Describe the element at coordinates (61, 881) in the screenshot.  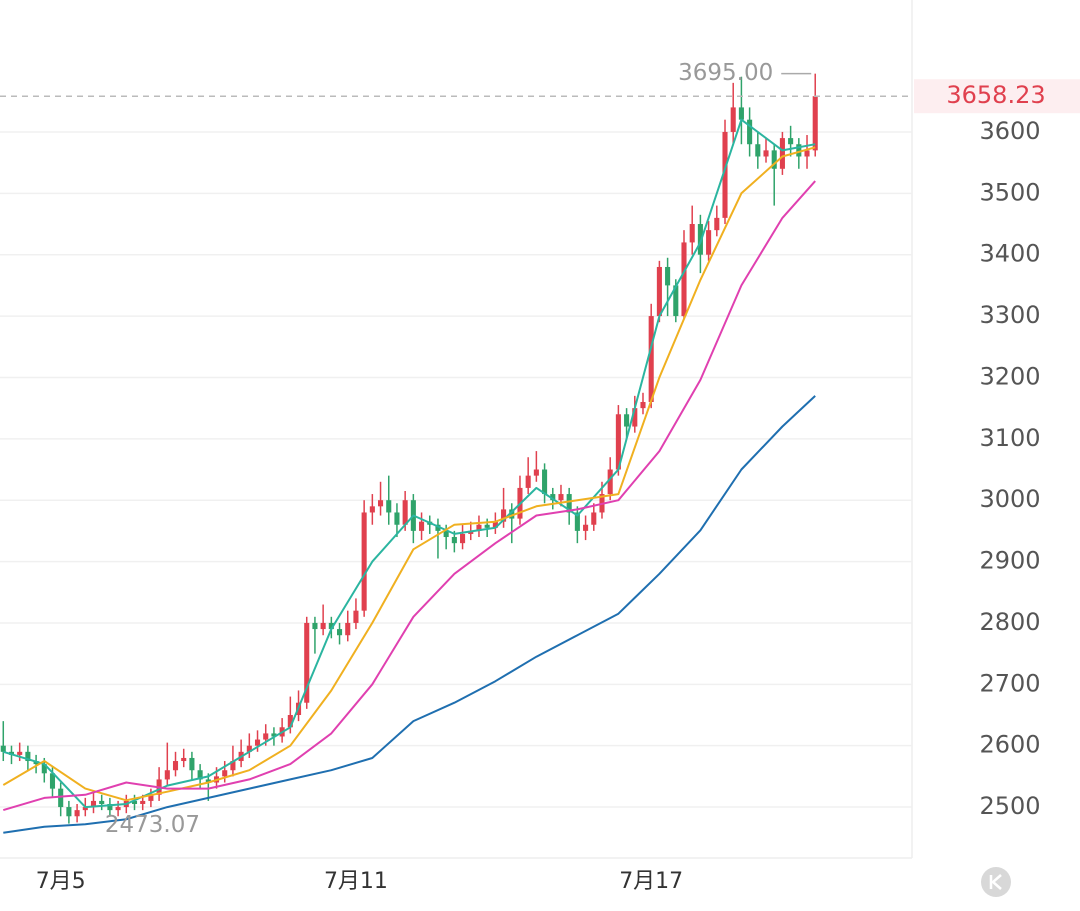
I see `x-tick-label: 7月5` at that location.